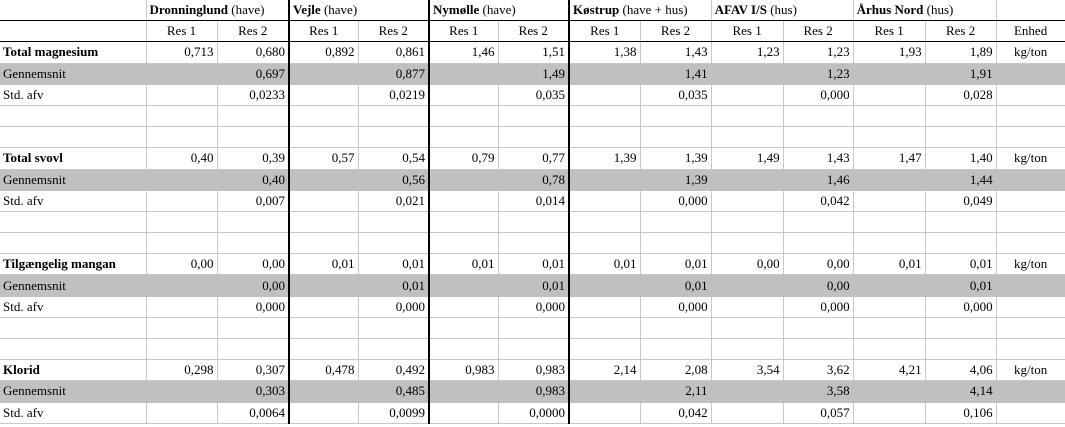 The image size is (1065, 427). Describe the element at coordinates (818, 391) in the screenshot. I see `average-cell: 3,58` at that location.